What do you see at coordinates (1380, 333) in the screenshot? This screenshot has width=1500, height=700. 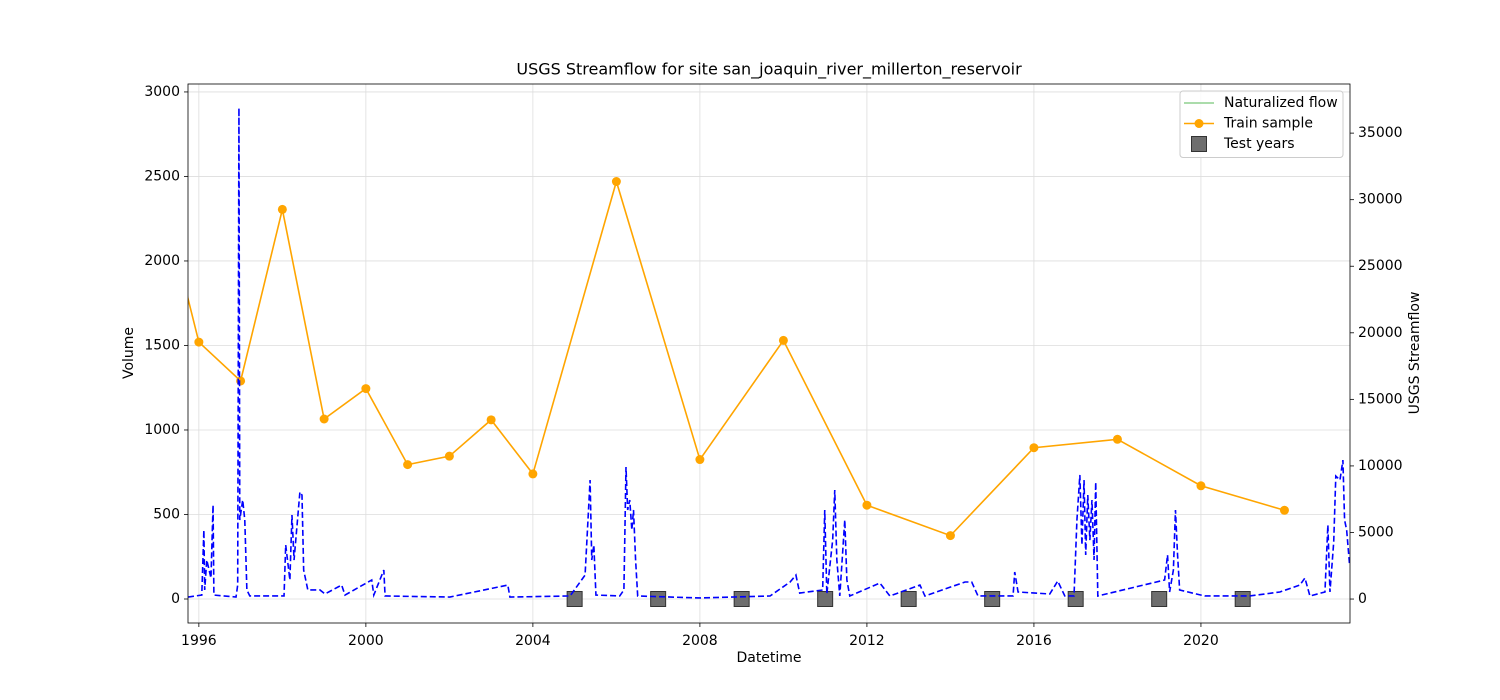 I see `y2-tick-label: 20000` at bounding box center [1380, 333].